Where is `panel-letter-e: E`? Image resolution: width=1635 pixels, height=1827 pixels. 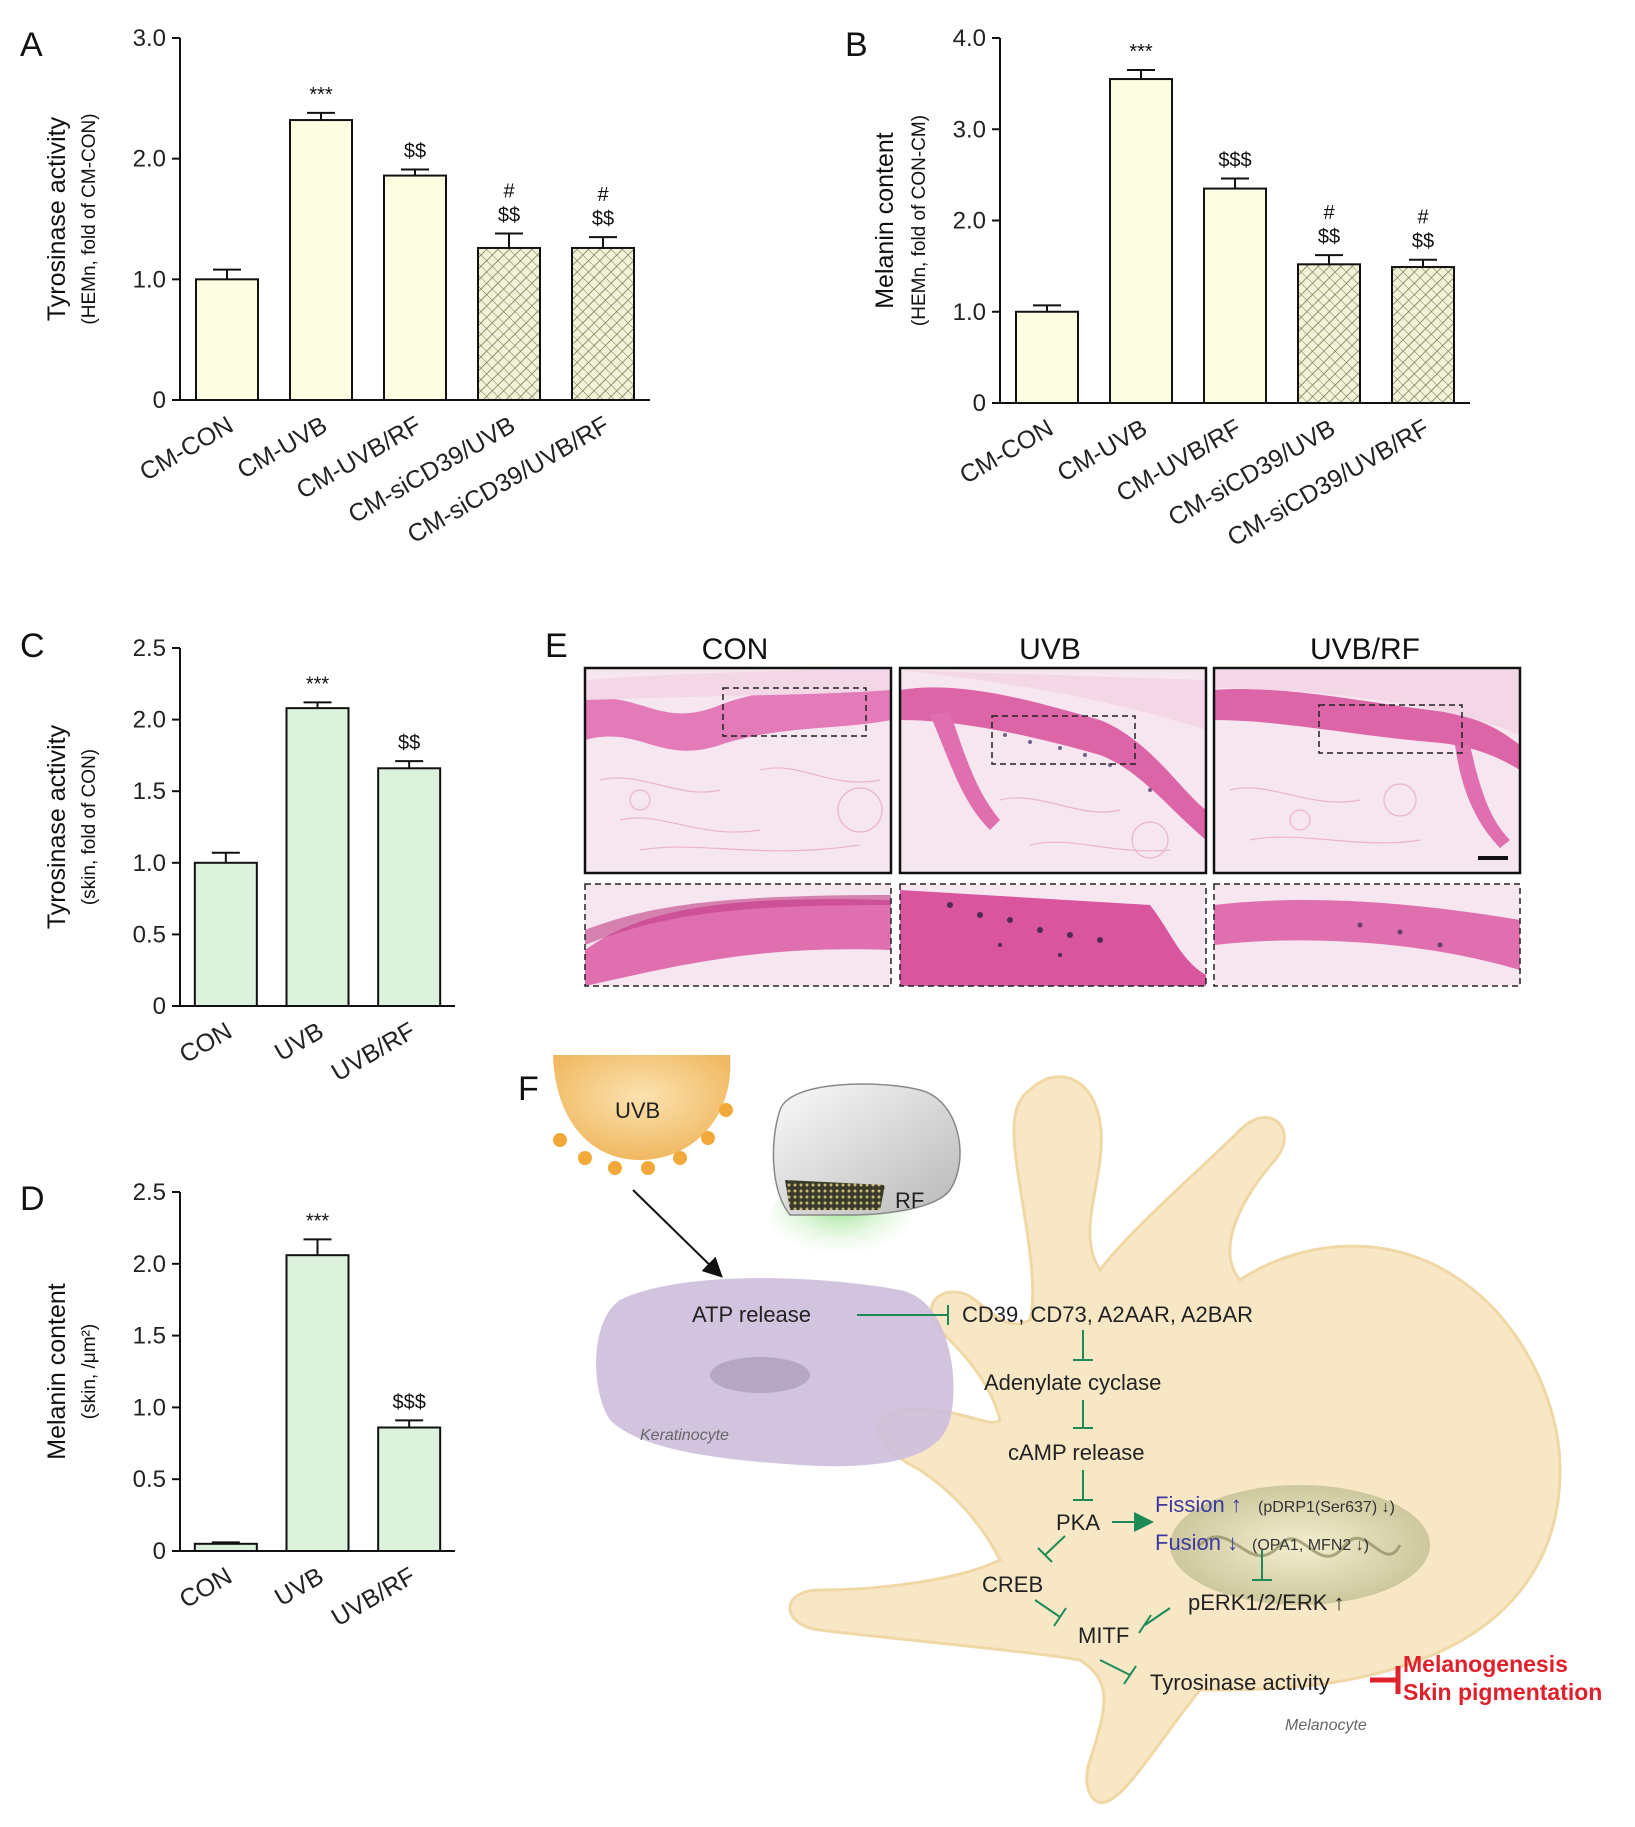 panel-letter-e: E is located at coordinates (556, 646).